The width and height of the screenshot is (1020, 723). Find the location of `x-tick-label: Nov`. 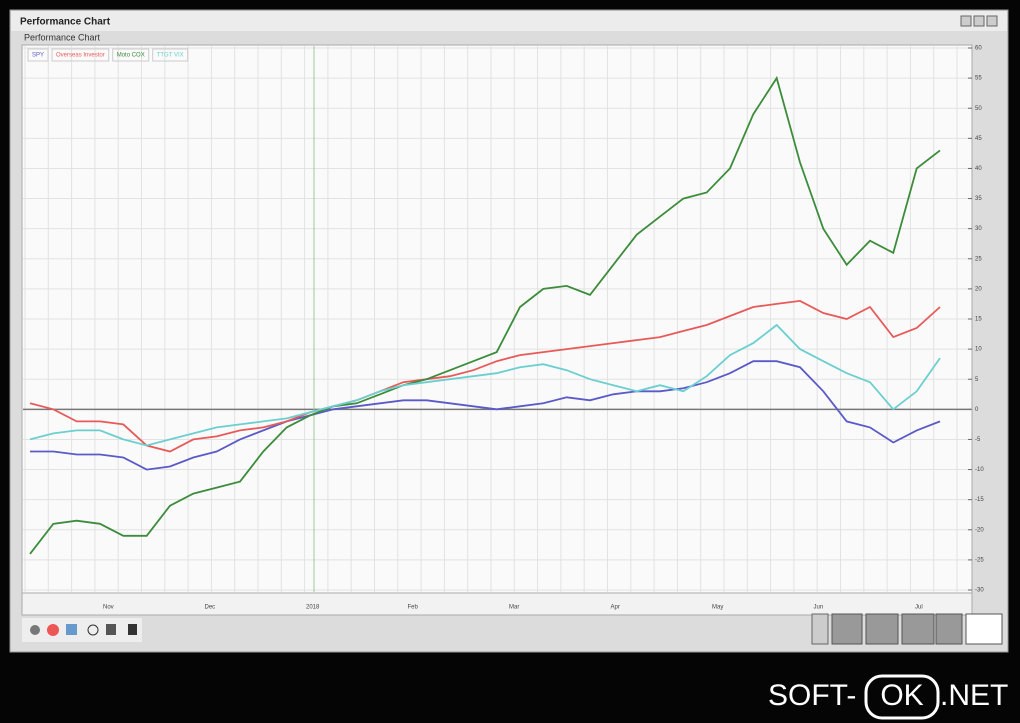

x-tick-label: Nov is located at coordinates (108, 608).